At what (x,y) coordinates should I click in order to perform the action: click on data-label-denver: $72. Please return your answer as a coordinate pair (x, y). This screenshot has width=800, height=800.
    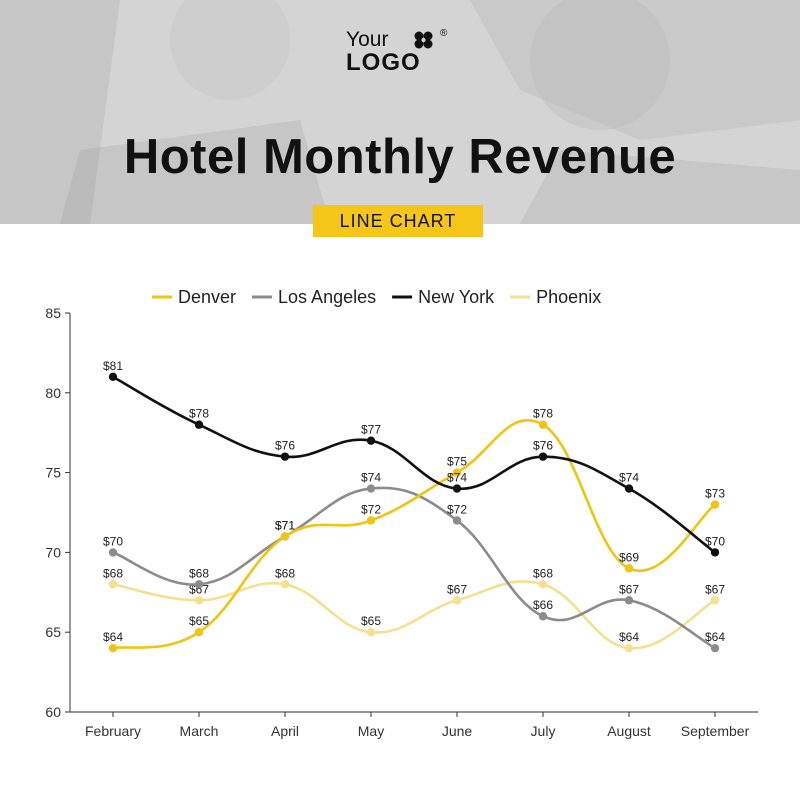
    Looking at the image, I should click on (371, 509).